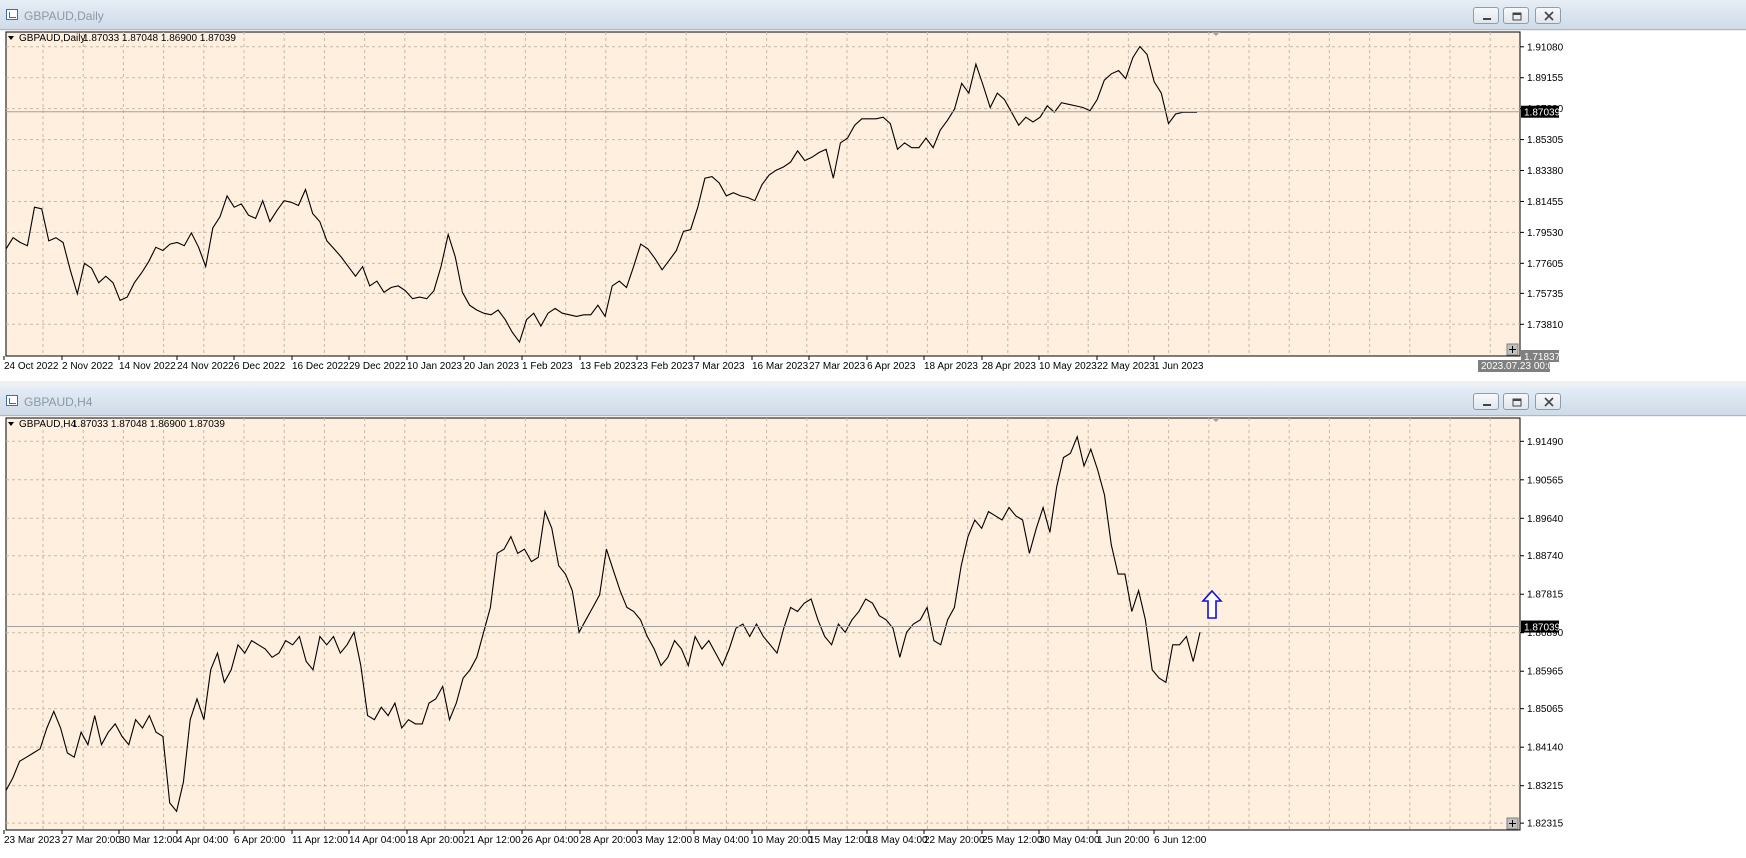 The height and width of the screenshot is (858, 1746). Describe the element at coordinates (32, 840) in the screenshot. I see `x-tick-label: 23 Mar 2023` at that location.